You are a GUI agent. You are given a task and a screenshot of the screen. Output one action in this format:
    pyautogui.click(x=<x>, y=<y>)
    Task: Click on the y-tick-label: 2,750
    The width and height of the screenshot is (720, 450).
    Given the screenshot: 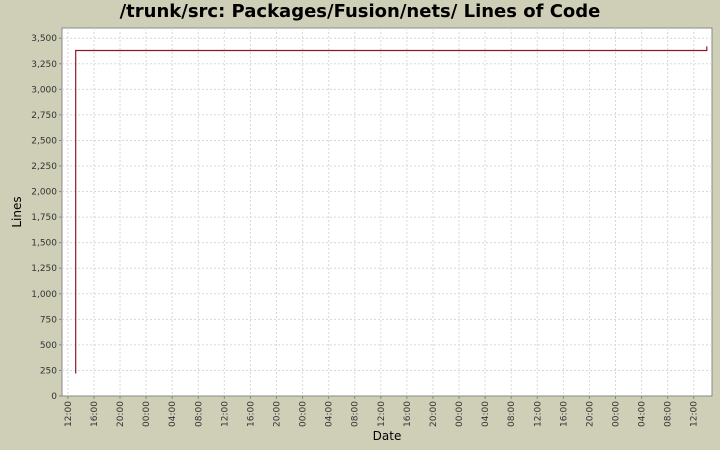 What is the action you would take?
    pyautogui.click(x=44, y=116)
    